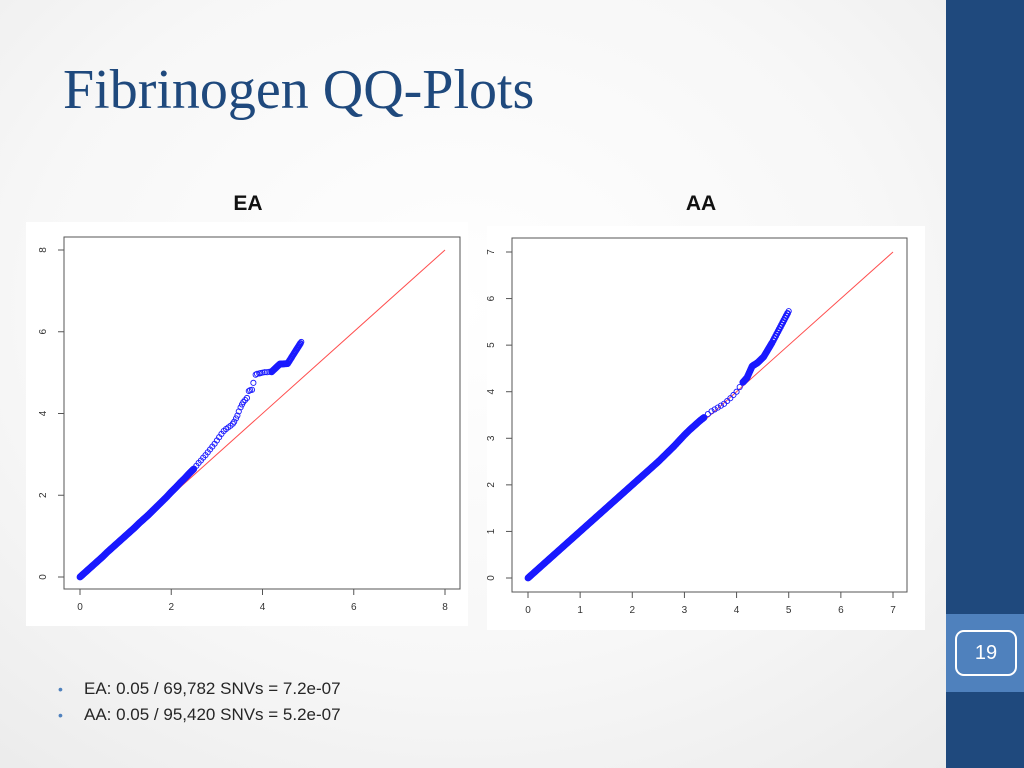 The image size is (1024, 768). I want to click on bullet-text-aa: AA: 0.05 / 95,420 SNVs = 5.2e-07, so click(212, 714).